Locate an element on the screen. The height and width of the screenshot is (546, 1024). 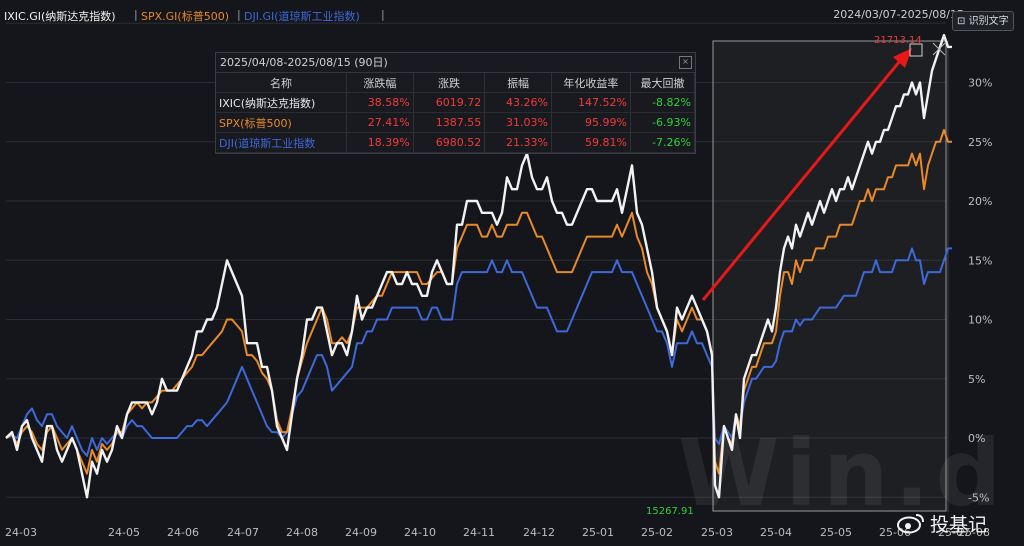
header-ann: 年化收益率 is located at coordinates (591, 83).